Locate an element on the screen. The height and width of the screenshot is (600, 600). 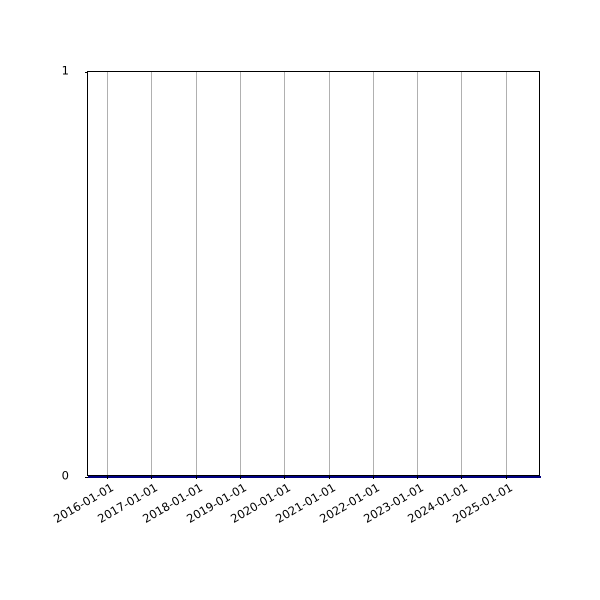
y-axis-tick-label: 1 is located at coordinates (65, 70).